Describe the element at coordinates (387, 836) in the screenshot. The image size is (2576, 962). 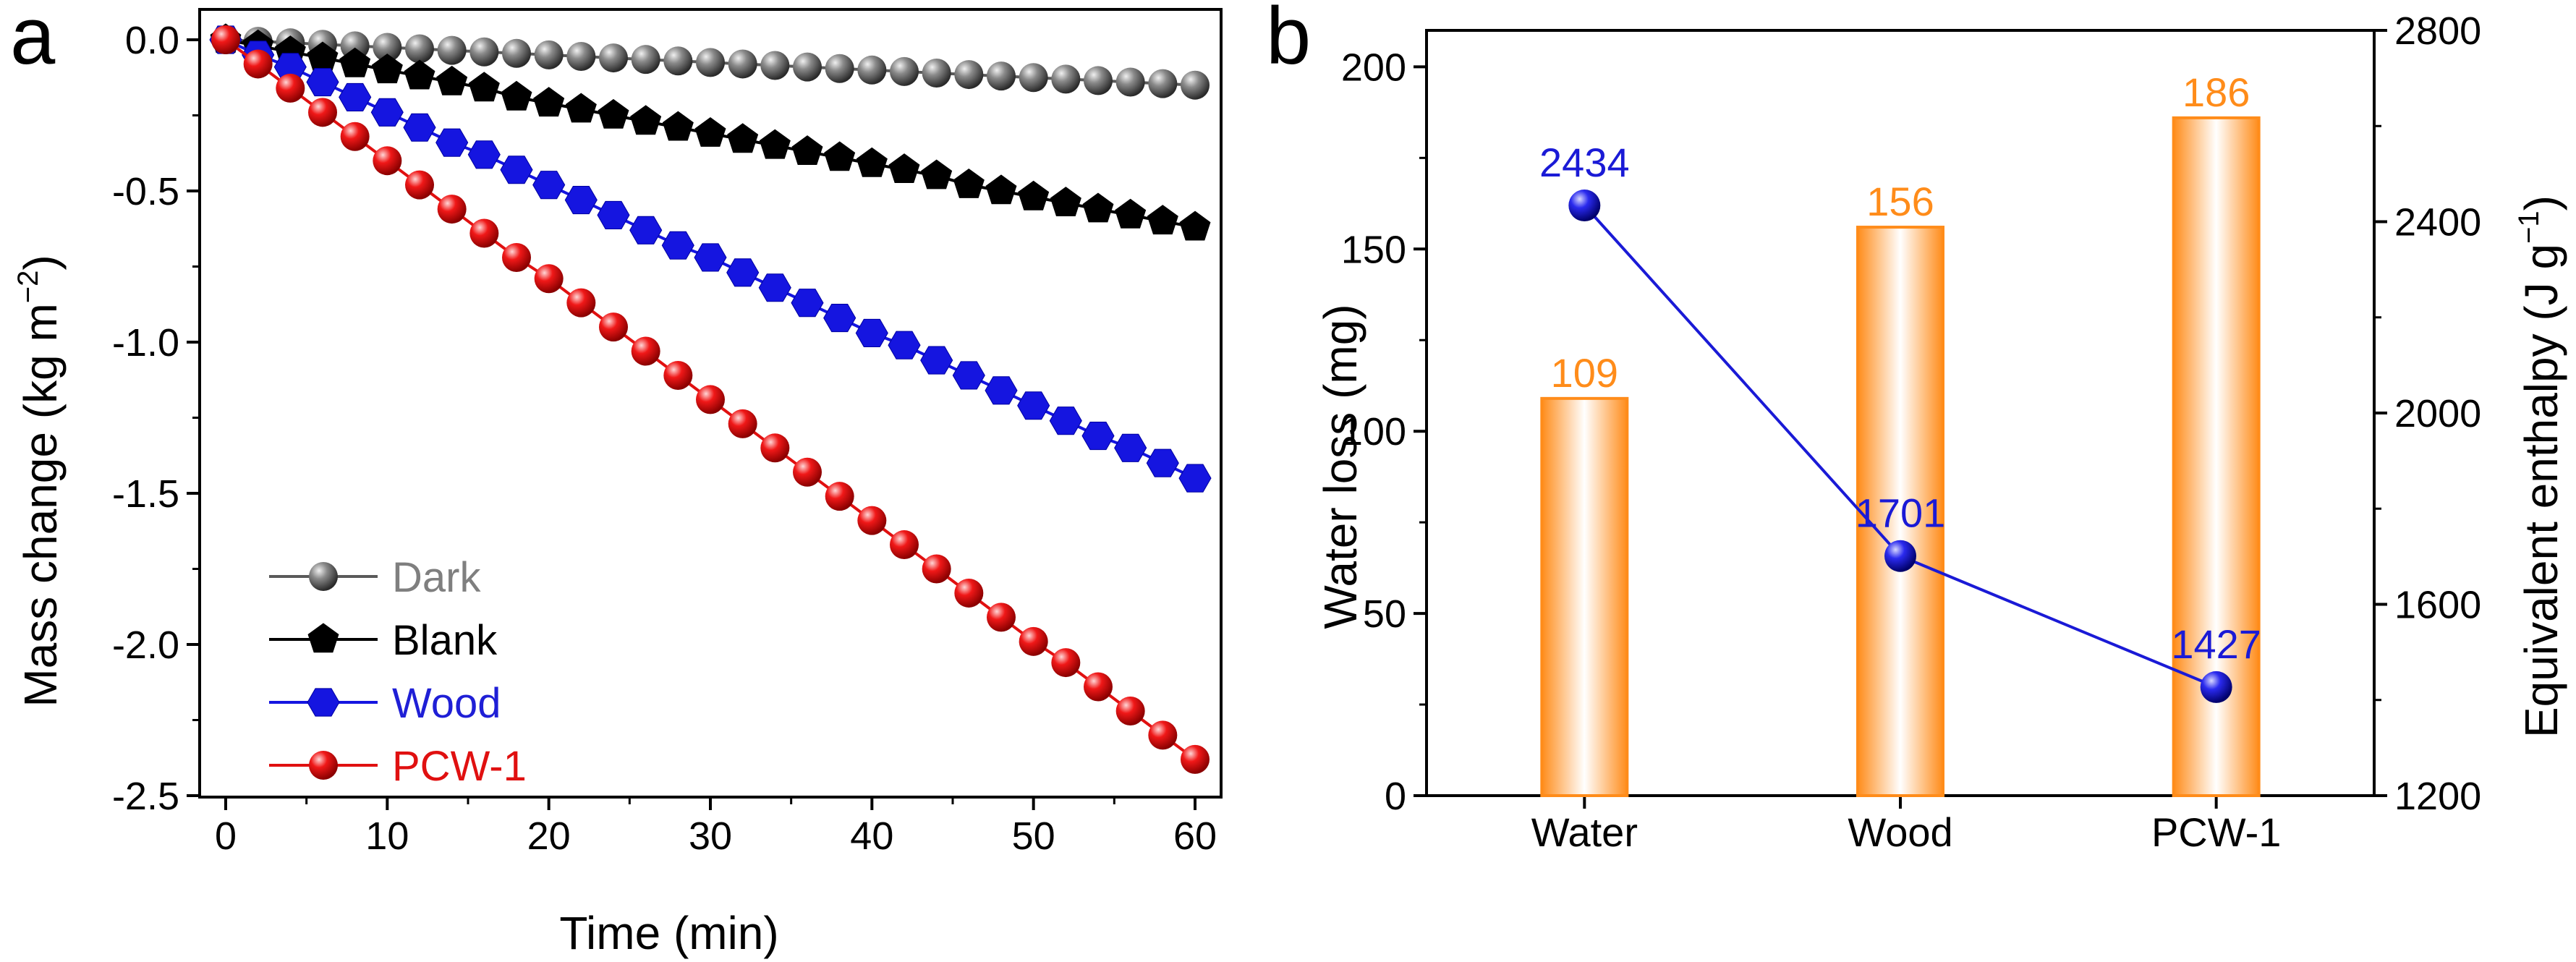
I see `panel-a-x-tick-label: 10` at that location.